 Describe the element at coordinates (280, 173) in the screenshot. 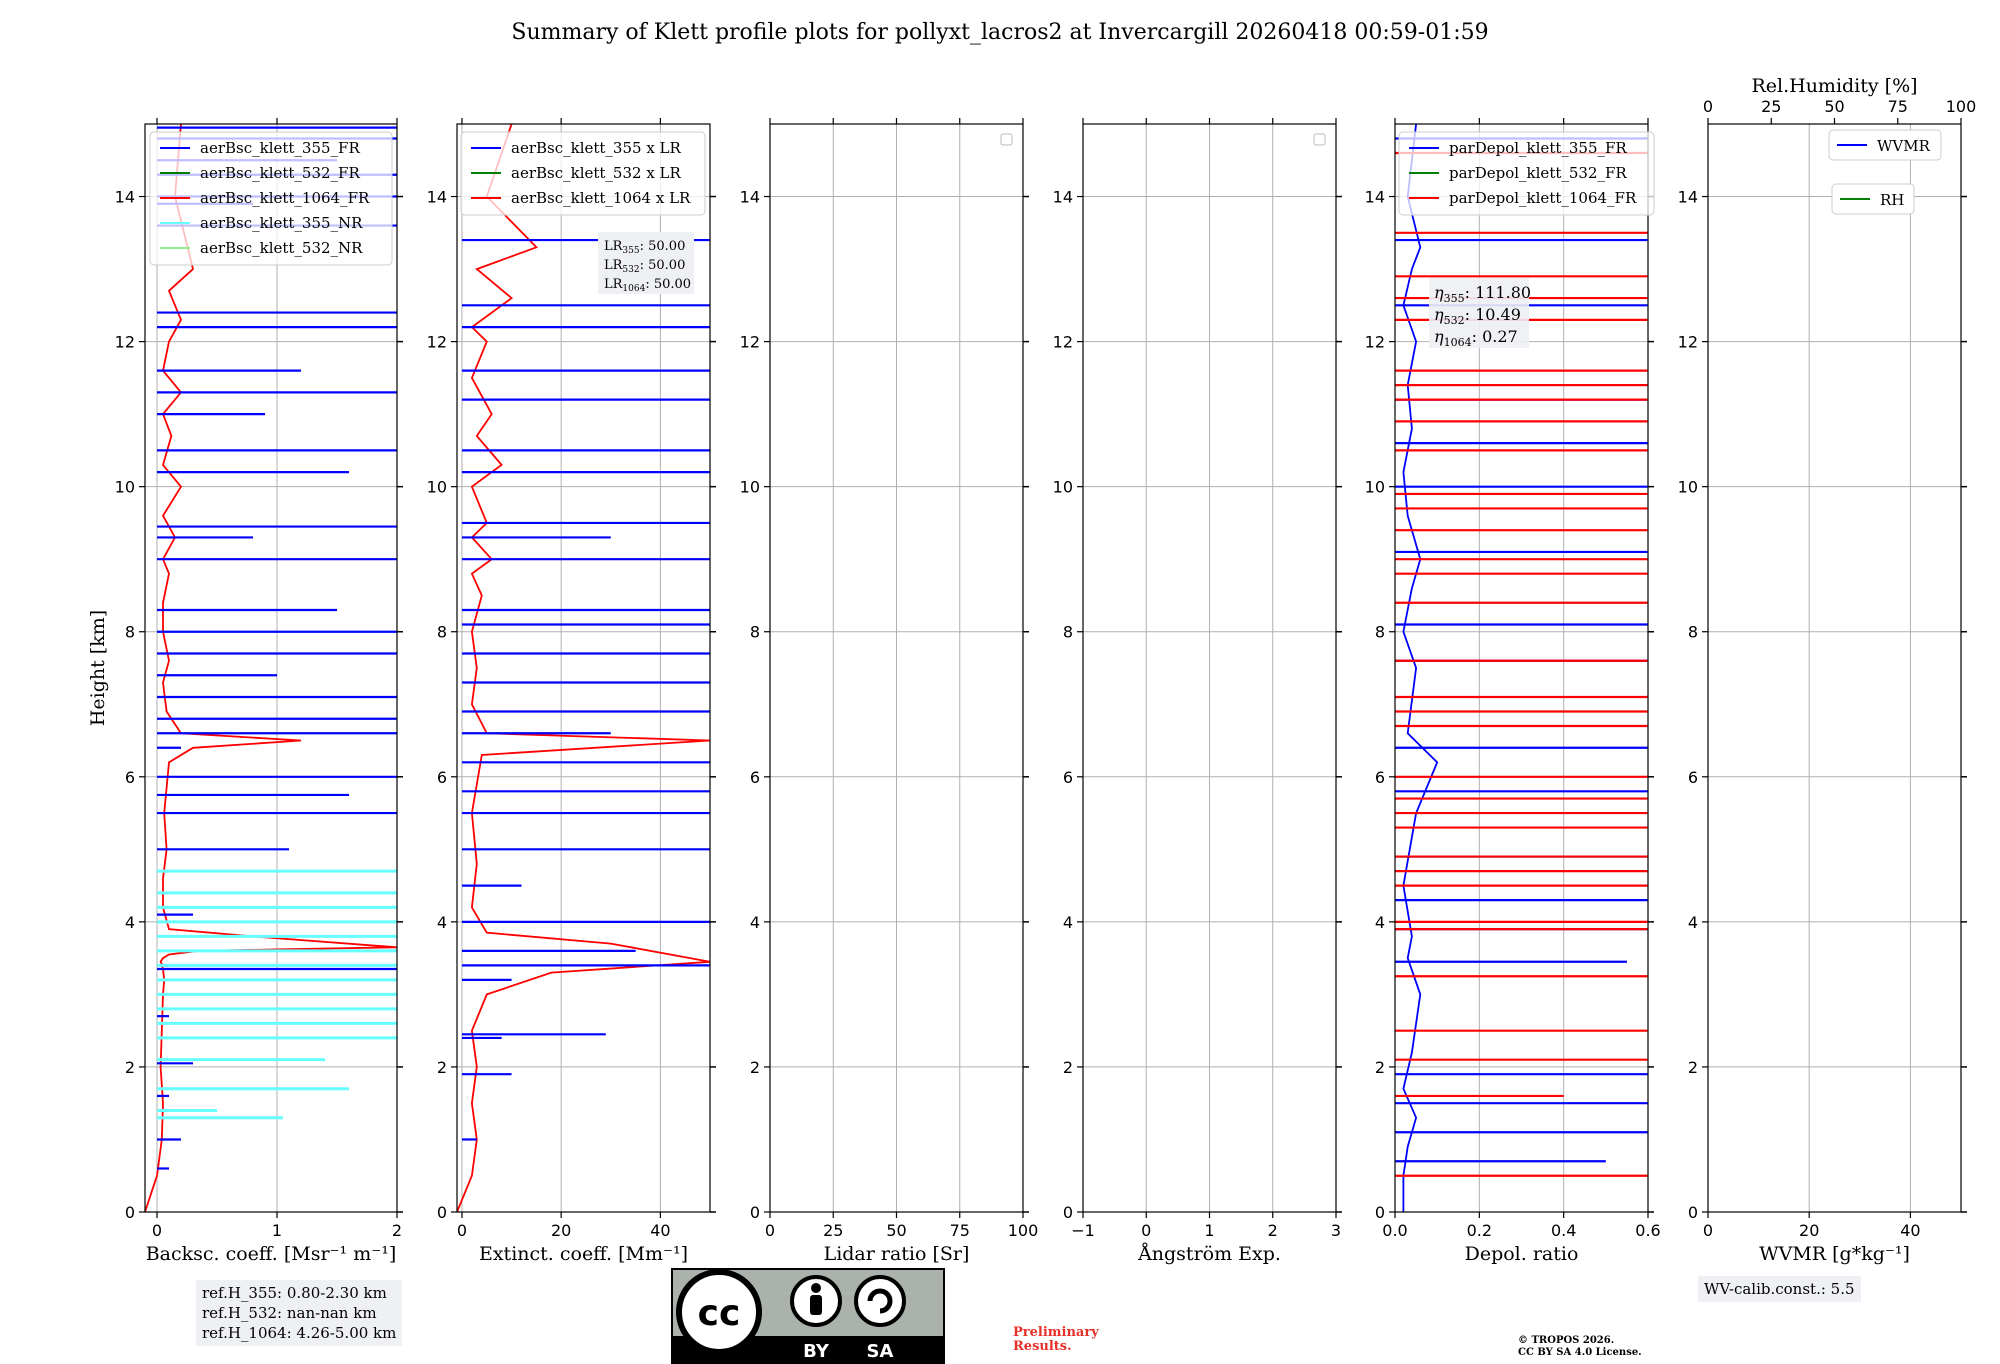

I see `legend-label: aerBsc_klett_532_FR` at that location.